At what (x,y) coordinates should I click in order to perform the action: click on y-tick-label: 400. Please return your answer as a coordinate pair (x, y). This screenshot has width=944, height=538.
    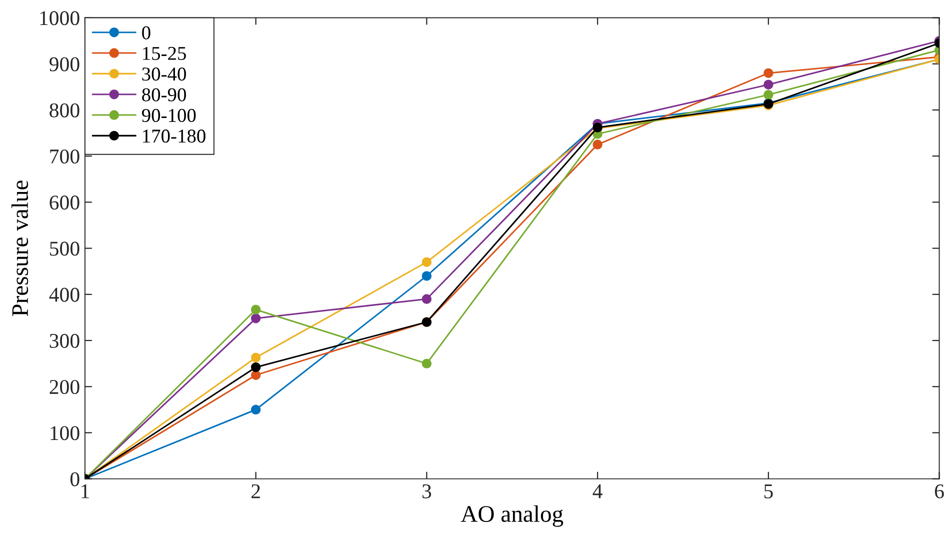
    Looking at the image, I should click on (64, 295).